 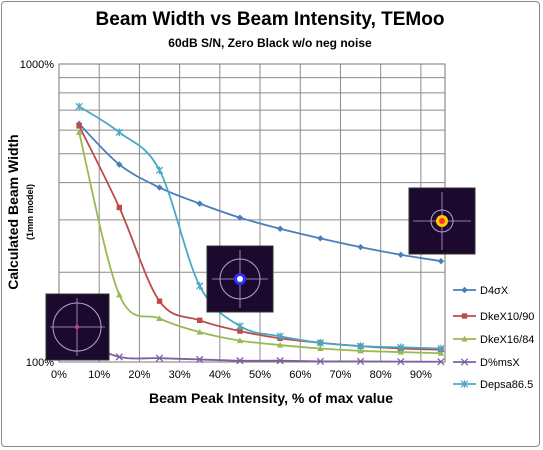 I want to click on legend: D4σX DkeX10/90 DkeX16/84 D%msX Depsa86.5, so click(x=493, y=338).